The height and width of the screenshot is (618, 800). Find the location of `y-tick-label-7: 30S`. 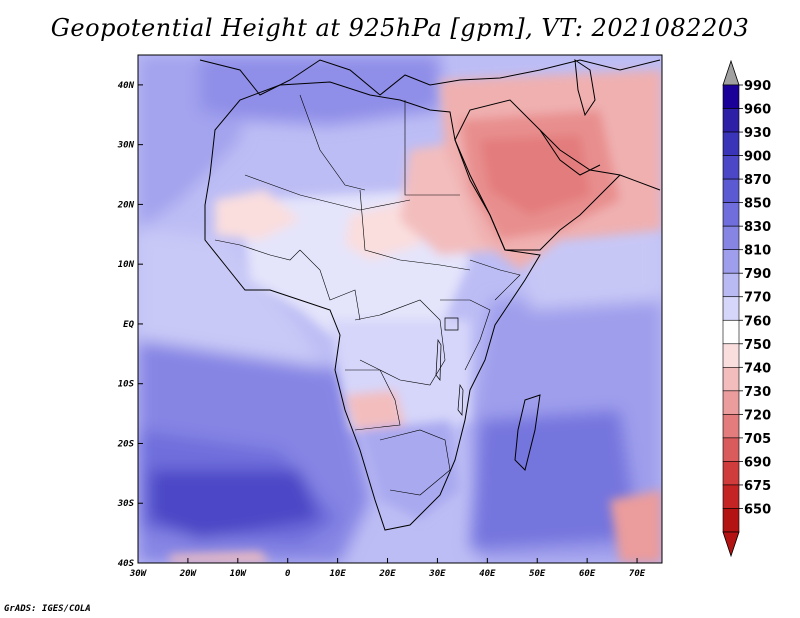

y-tick-label-7: 30S is located at coordinates (126, 504).